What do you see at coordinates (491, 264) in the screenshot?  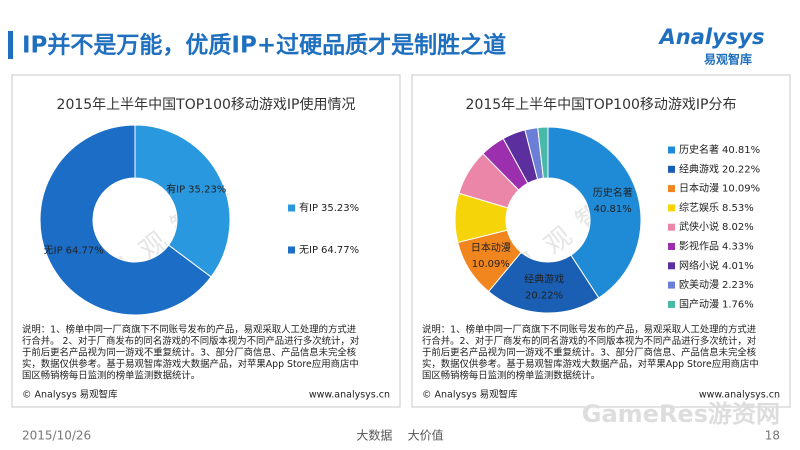 I see `slice-label-value: 10.09%` at bounding box center [491, 264].